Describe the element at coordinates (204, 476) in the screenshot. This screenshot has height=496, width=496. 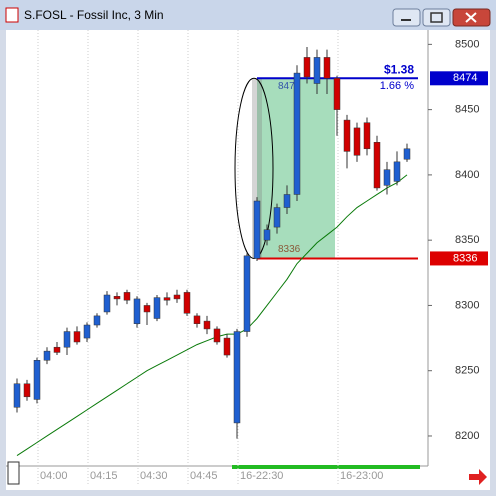
I see `x-tick-label: 04:45` at that location.